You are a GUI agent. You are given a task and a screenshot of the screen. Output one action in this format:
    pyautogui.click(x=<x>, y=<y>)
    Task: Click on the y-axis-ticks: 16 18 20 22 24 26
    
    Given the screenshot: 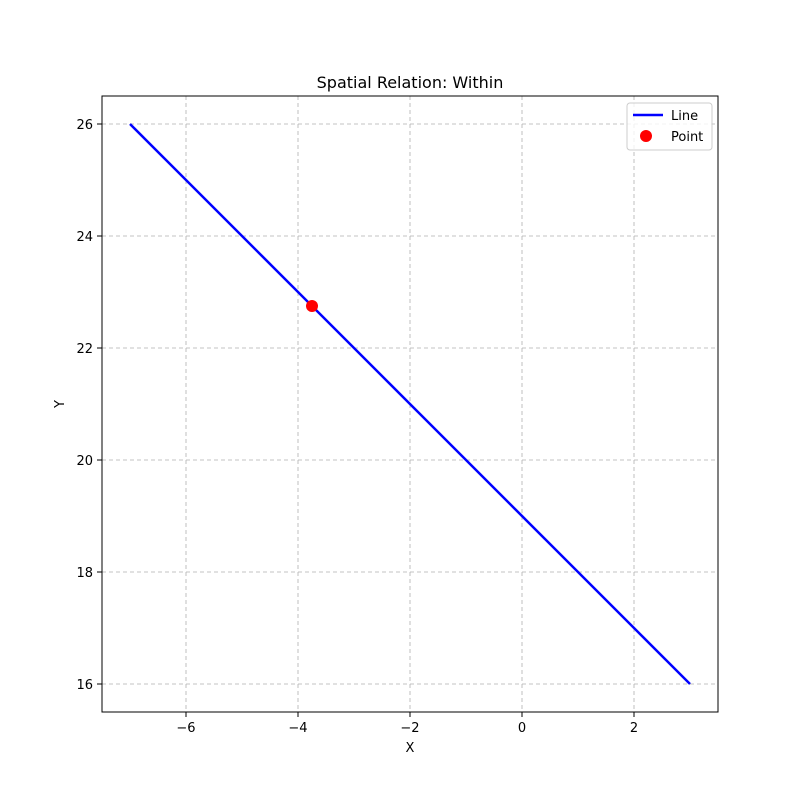 What is the action you would take?
    pyautogui.click(x=89, y=405)
    